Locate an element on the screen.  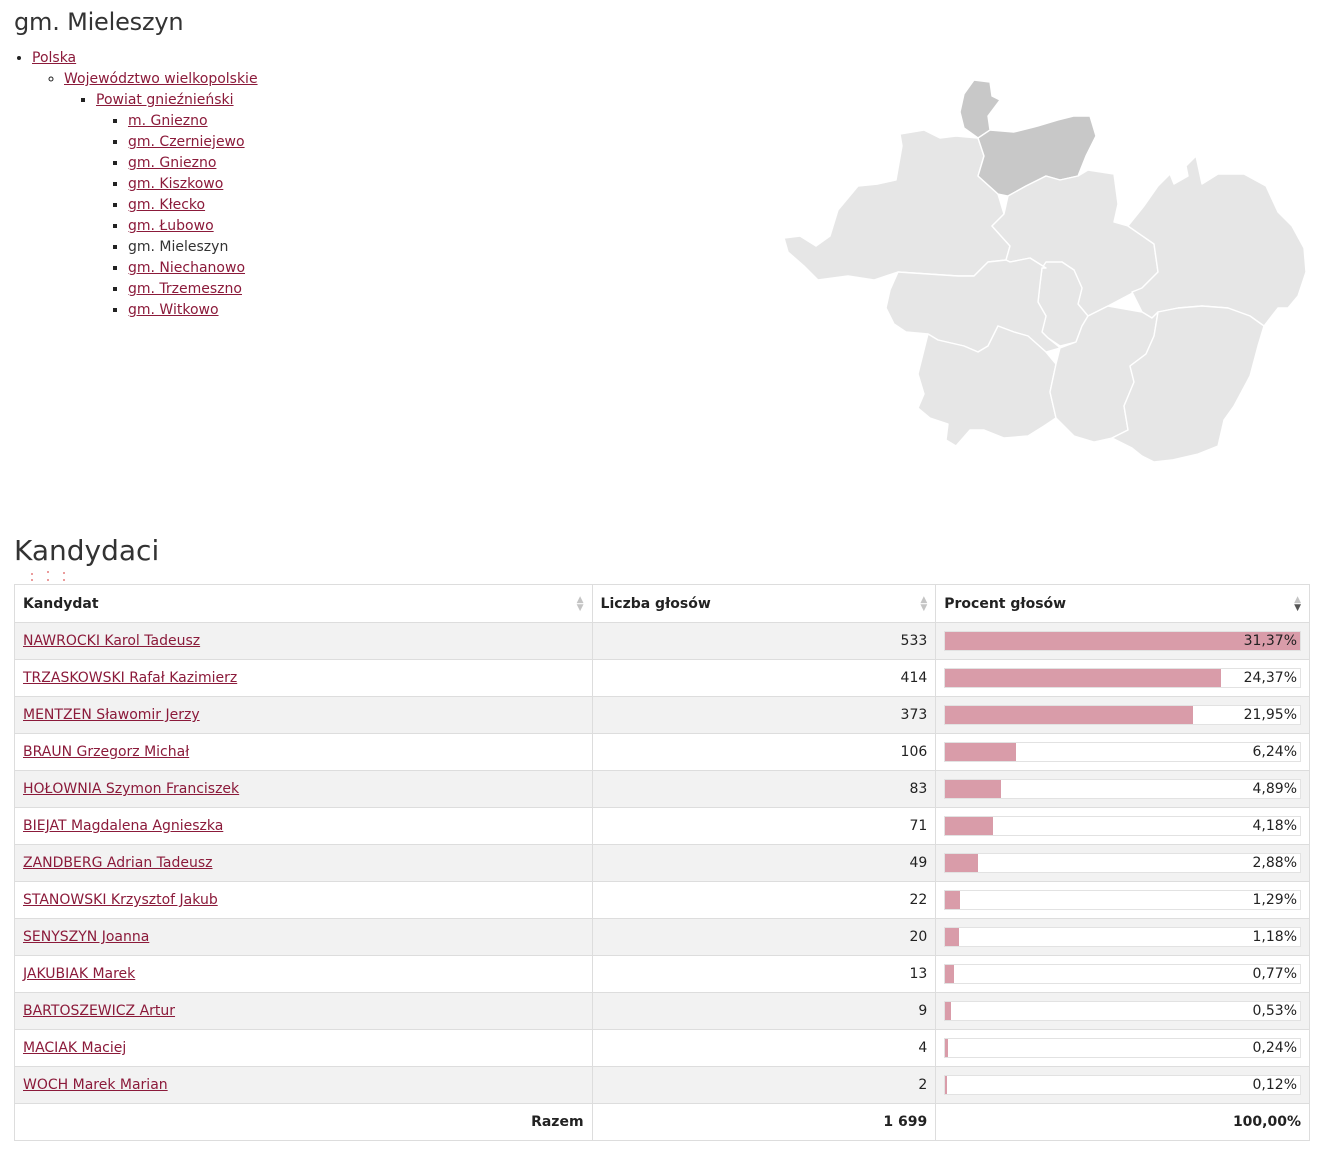
table-row: BRAUN Grzegorz Michał 106 6,24% is located at coordinates (662, 752).